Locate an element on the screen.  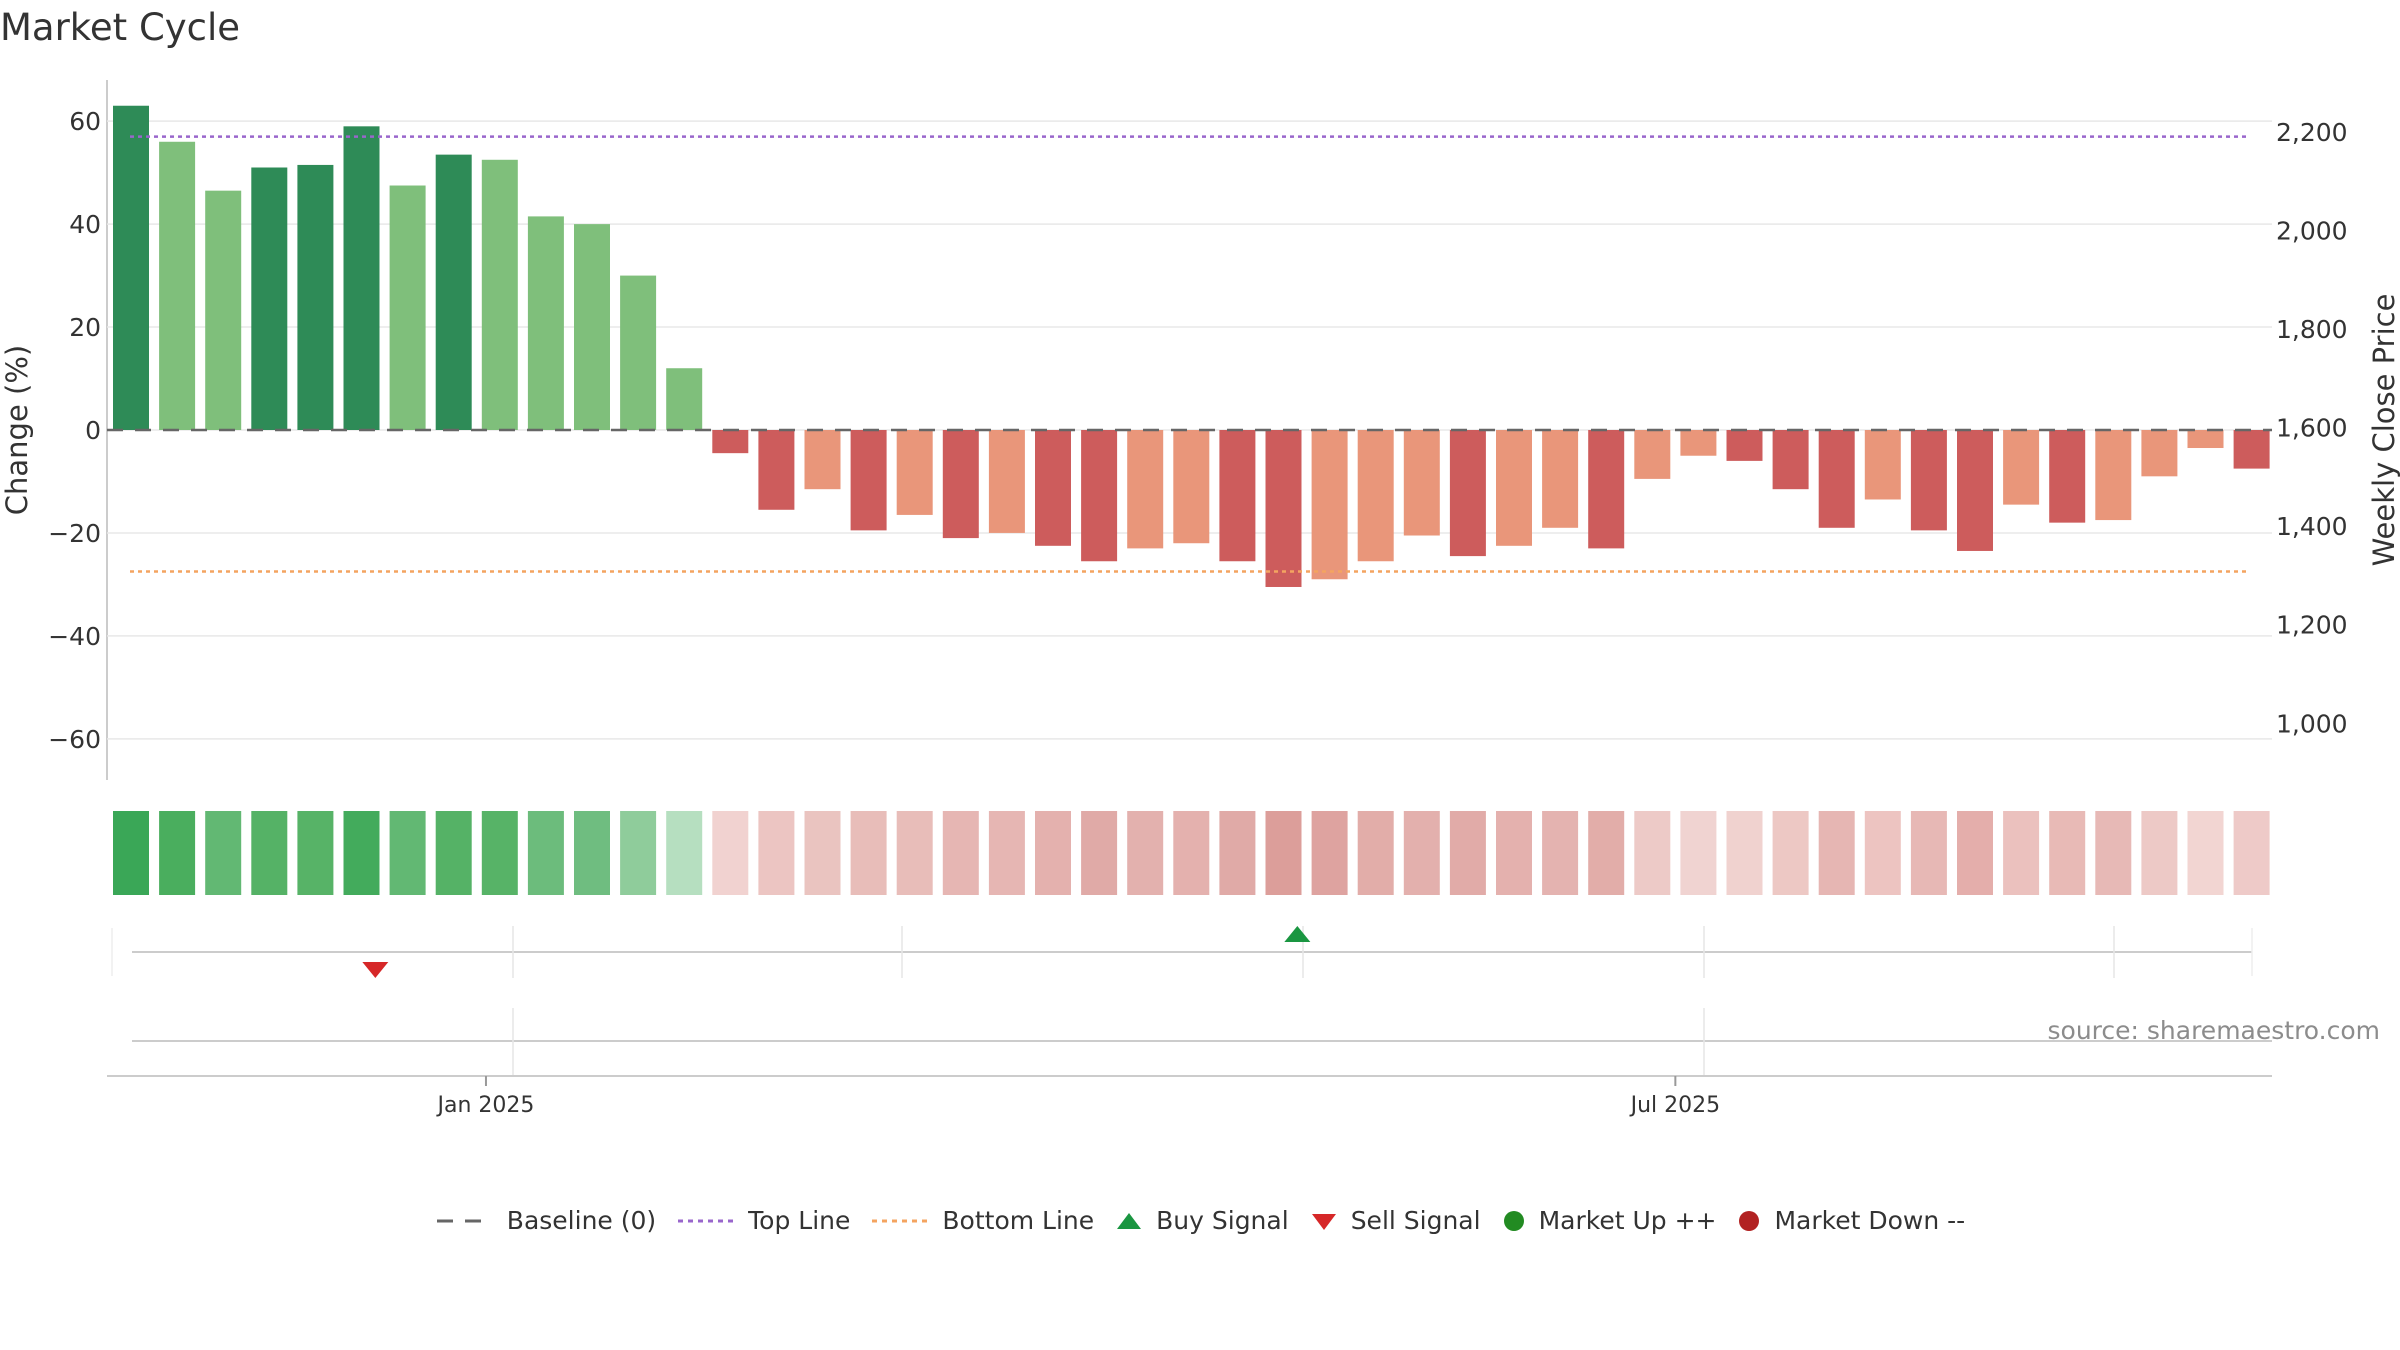
legend-sell-signal: Sell Signal is located at coordinates (1395, 1220).